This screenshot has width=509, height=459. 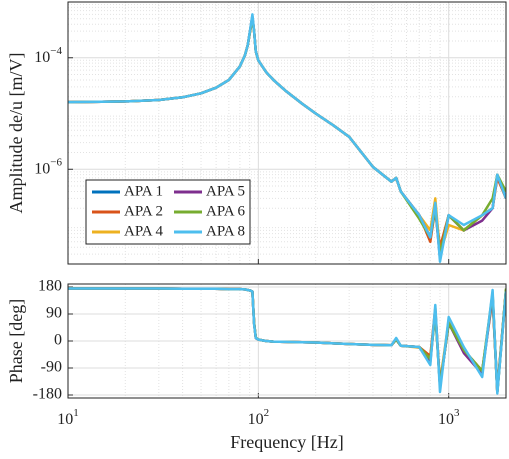 What do you see at coordinates (143, 211) in the screenshot?
I see `legend-label: APA 2` at bounding box center [143, 211].